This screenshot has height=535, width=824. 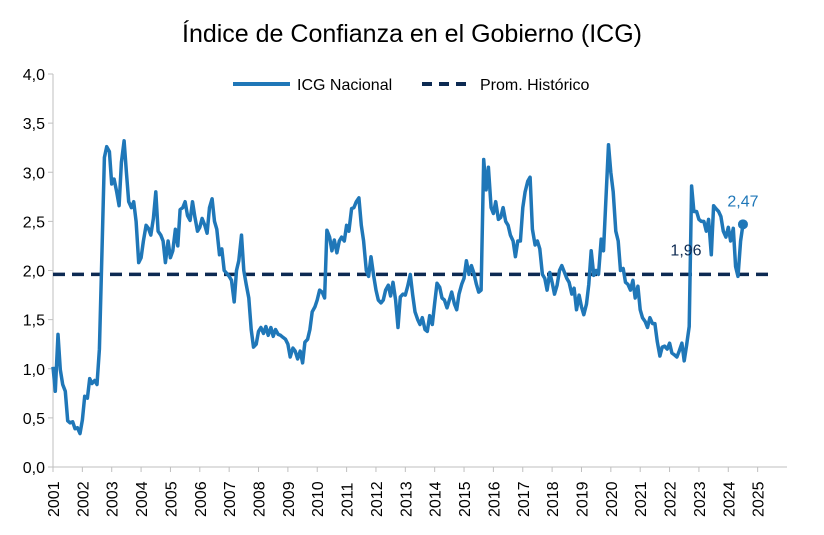 What do you see at coordinates (201, 499) in the screenshot?
I see `x-tick-label: 2006` at bounding box center [201, 499].